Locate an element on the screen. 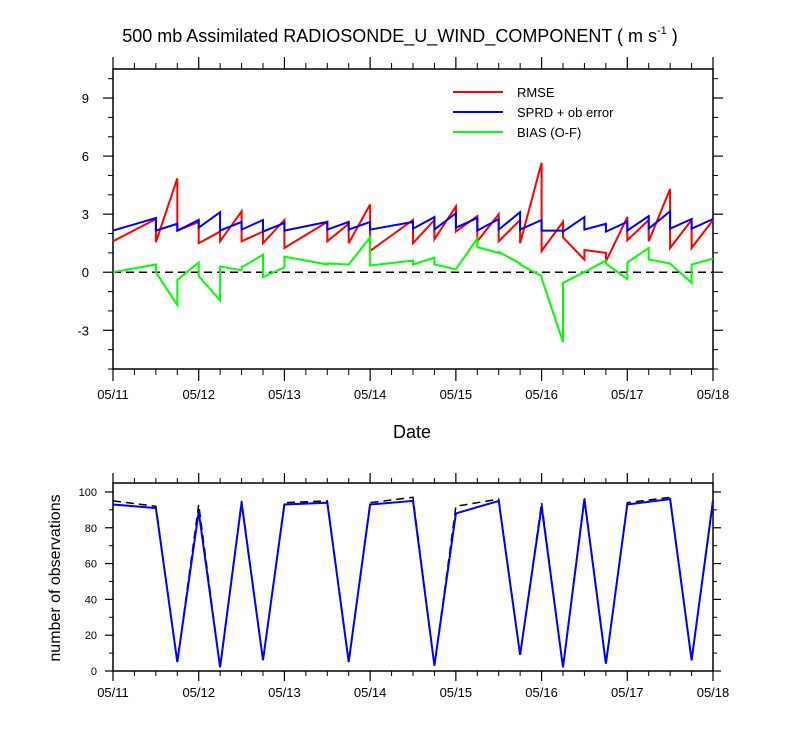  x-tick-label: 05/11 is located at coordinates (113, 394).